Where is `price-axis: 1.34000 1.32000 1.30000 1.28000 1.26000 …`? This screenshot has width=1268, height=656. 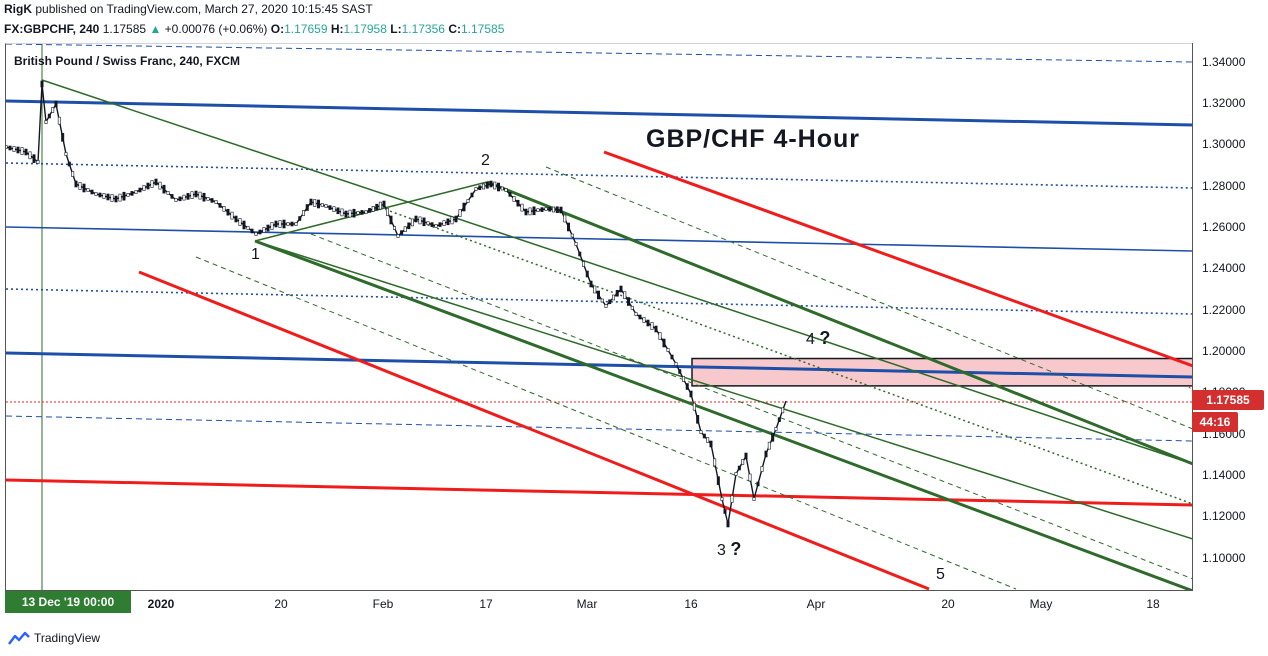
price-axis: 1.34000 1.32000 1.30000 1.28000 1.26000 … is located at coordinates (1230, 316).